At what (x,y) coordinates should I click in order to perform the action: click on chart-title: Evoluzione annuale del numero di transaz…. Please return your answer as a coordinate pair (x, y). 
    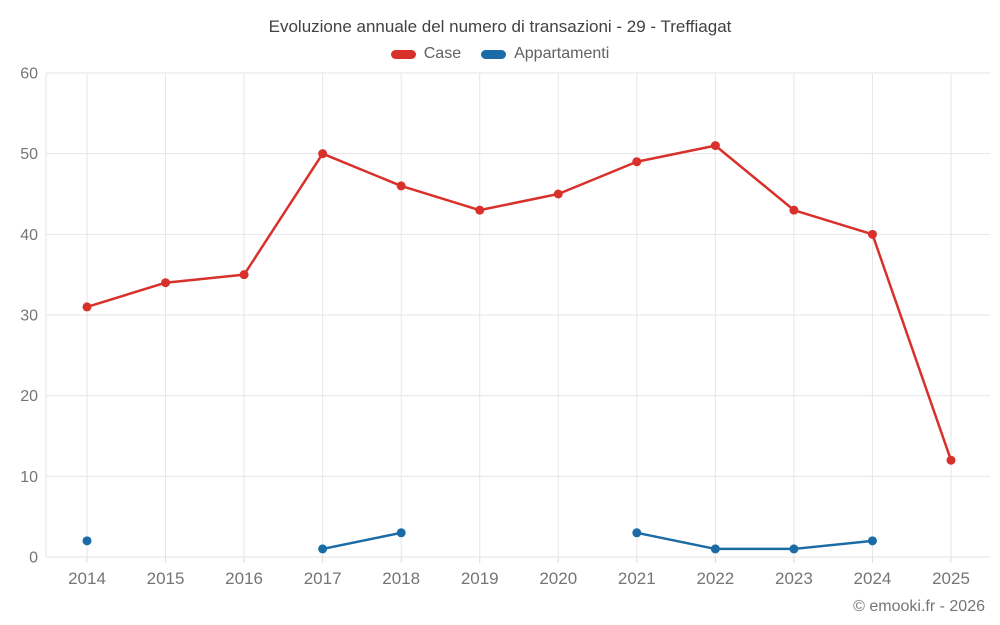
    Looking at the image, I should click on (500, 26).